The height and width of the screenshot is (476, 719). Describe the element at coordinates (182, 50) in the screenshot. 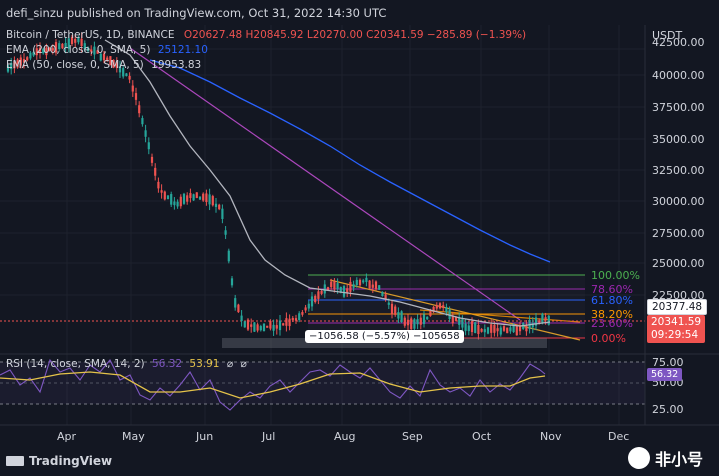

I see `ema200-value: 25121.10` at that location.